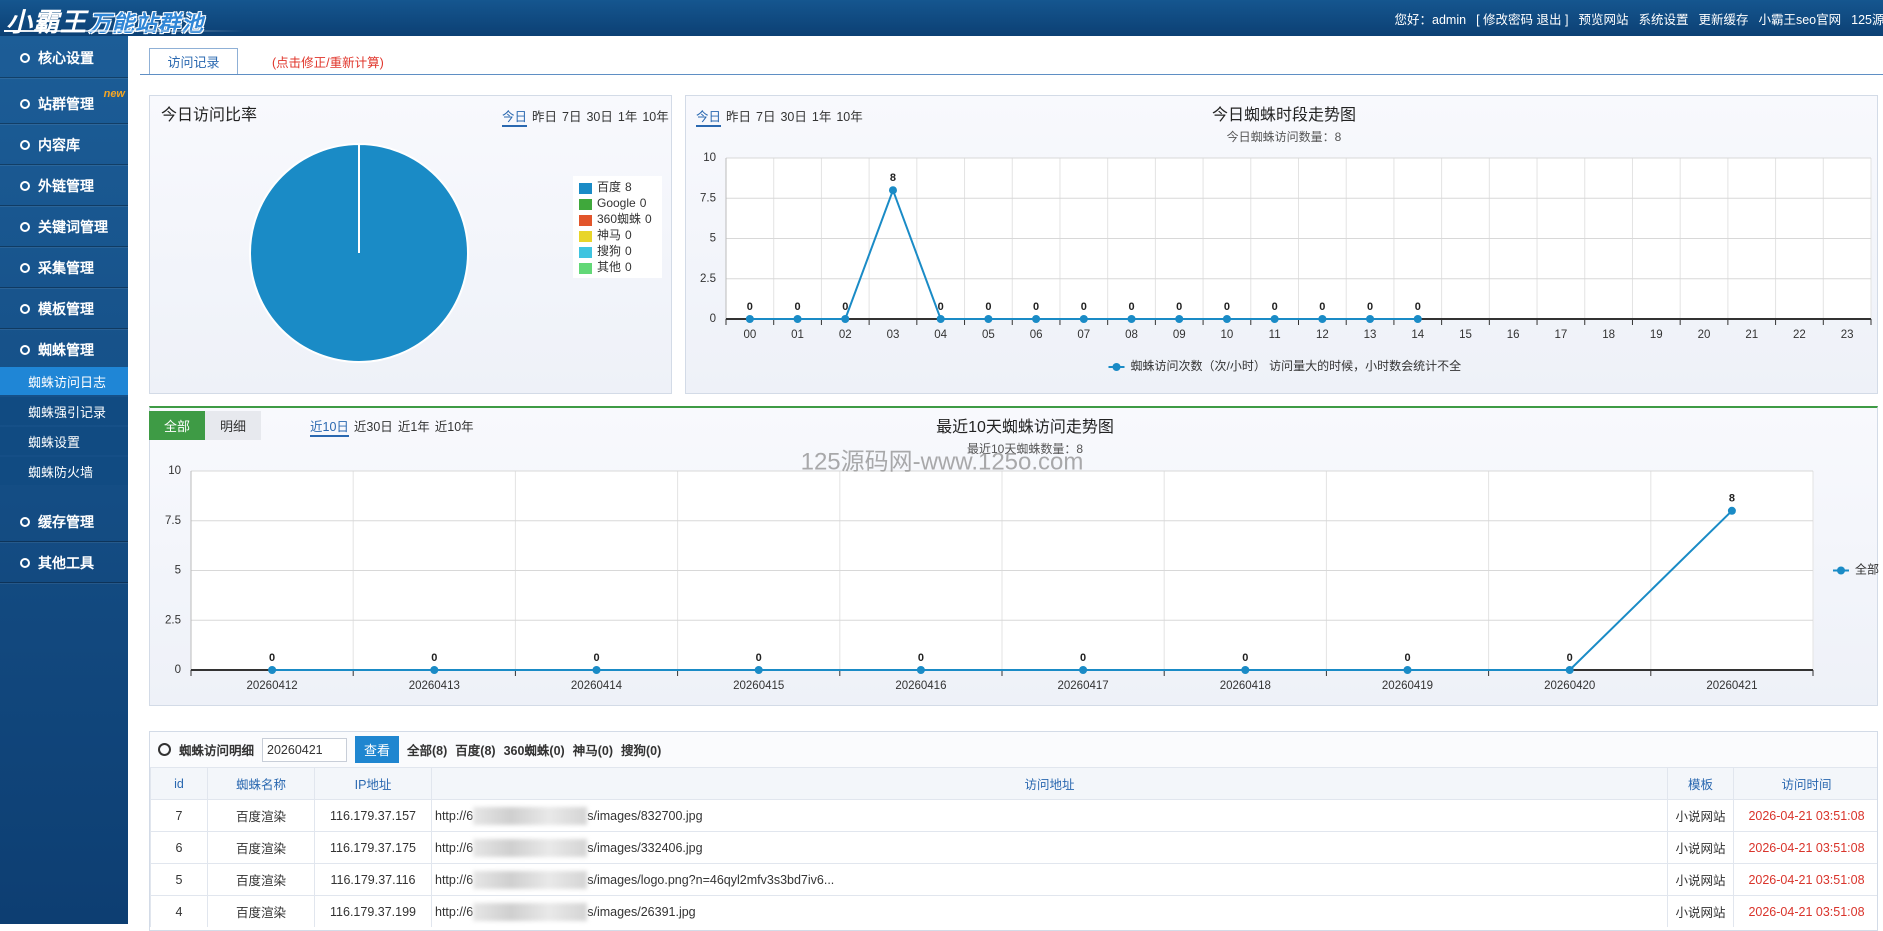  What do you see at coordinates (64, 471) in the screenshot?
I see `submenu-item: 蜘蛛防火墙` at bounding box center [64, 471].